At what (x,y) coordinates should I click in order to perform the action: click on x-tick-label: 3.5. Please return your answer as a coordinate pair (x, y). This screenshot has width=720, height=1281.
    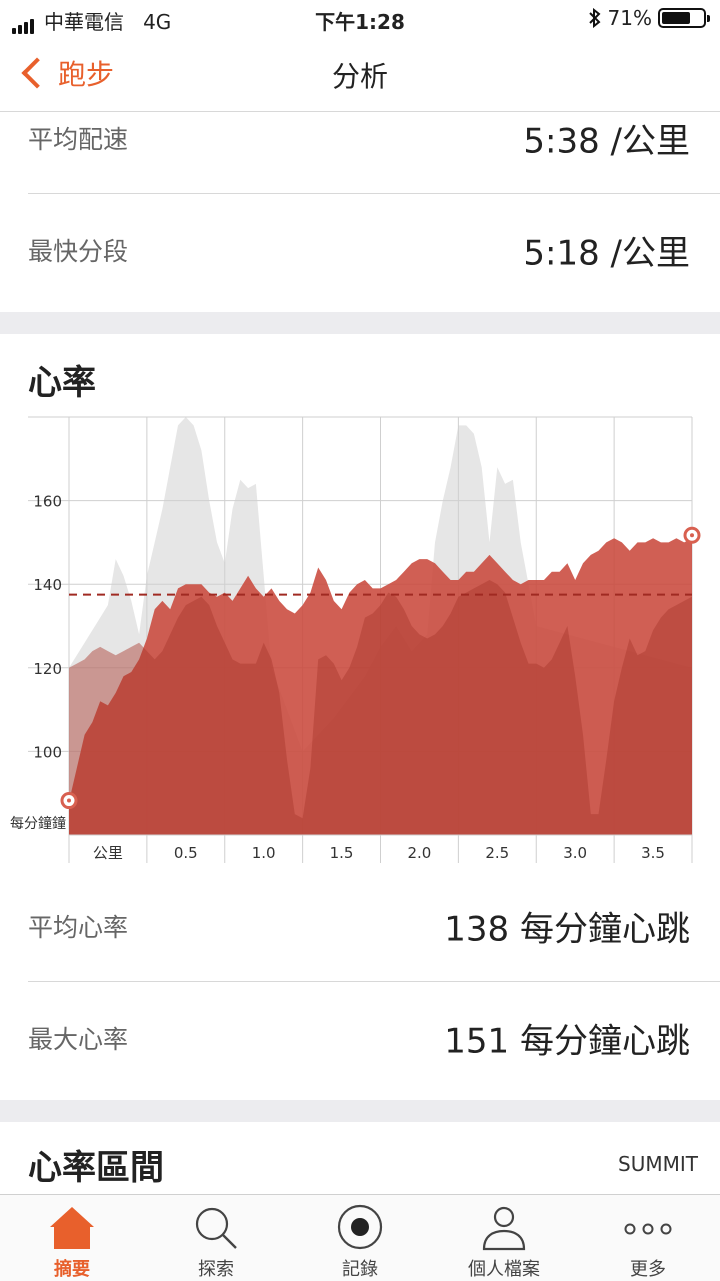
    Looking at the image, I should click on (653, 853).